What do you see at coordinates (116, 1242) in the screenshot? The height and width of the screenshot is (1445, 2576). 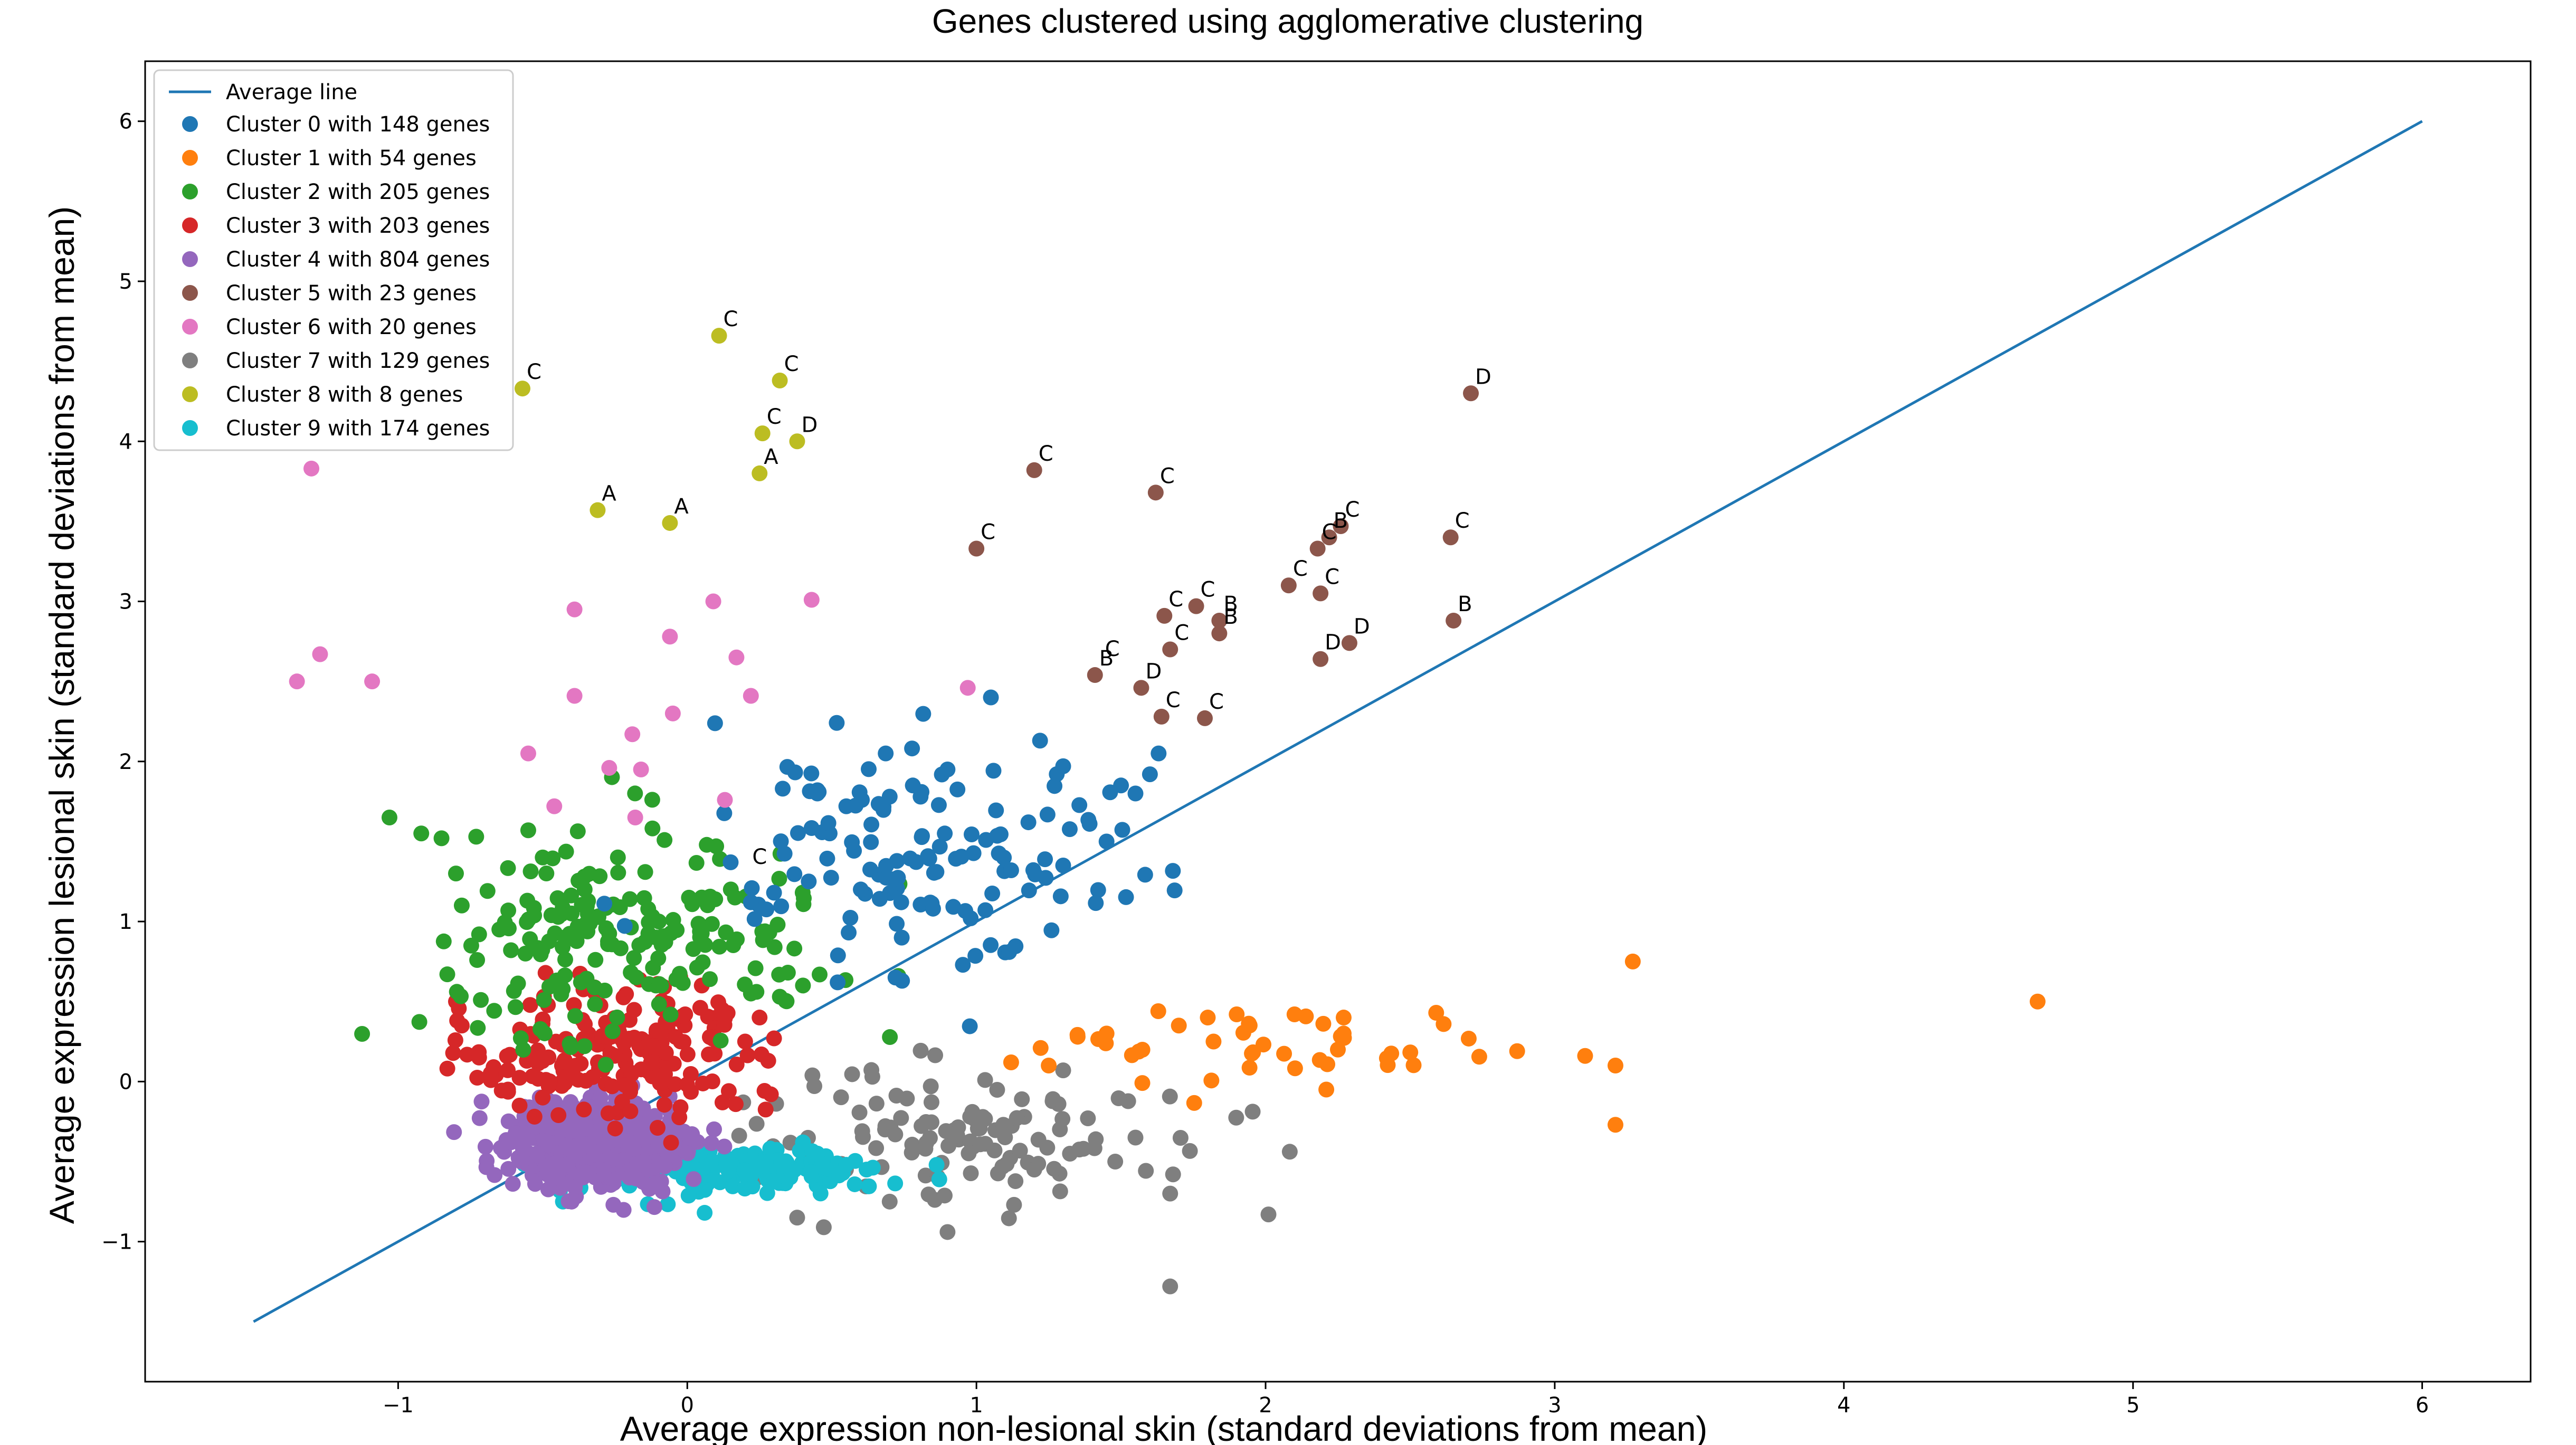 I see `y-tick-label: −1` at bounding box center [116, 1242].